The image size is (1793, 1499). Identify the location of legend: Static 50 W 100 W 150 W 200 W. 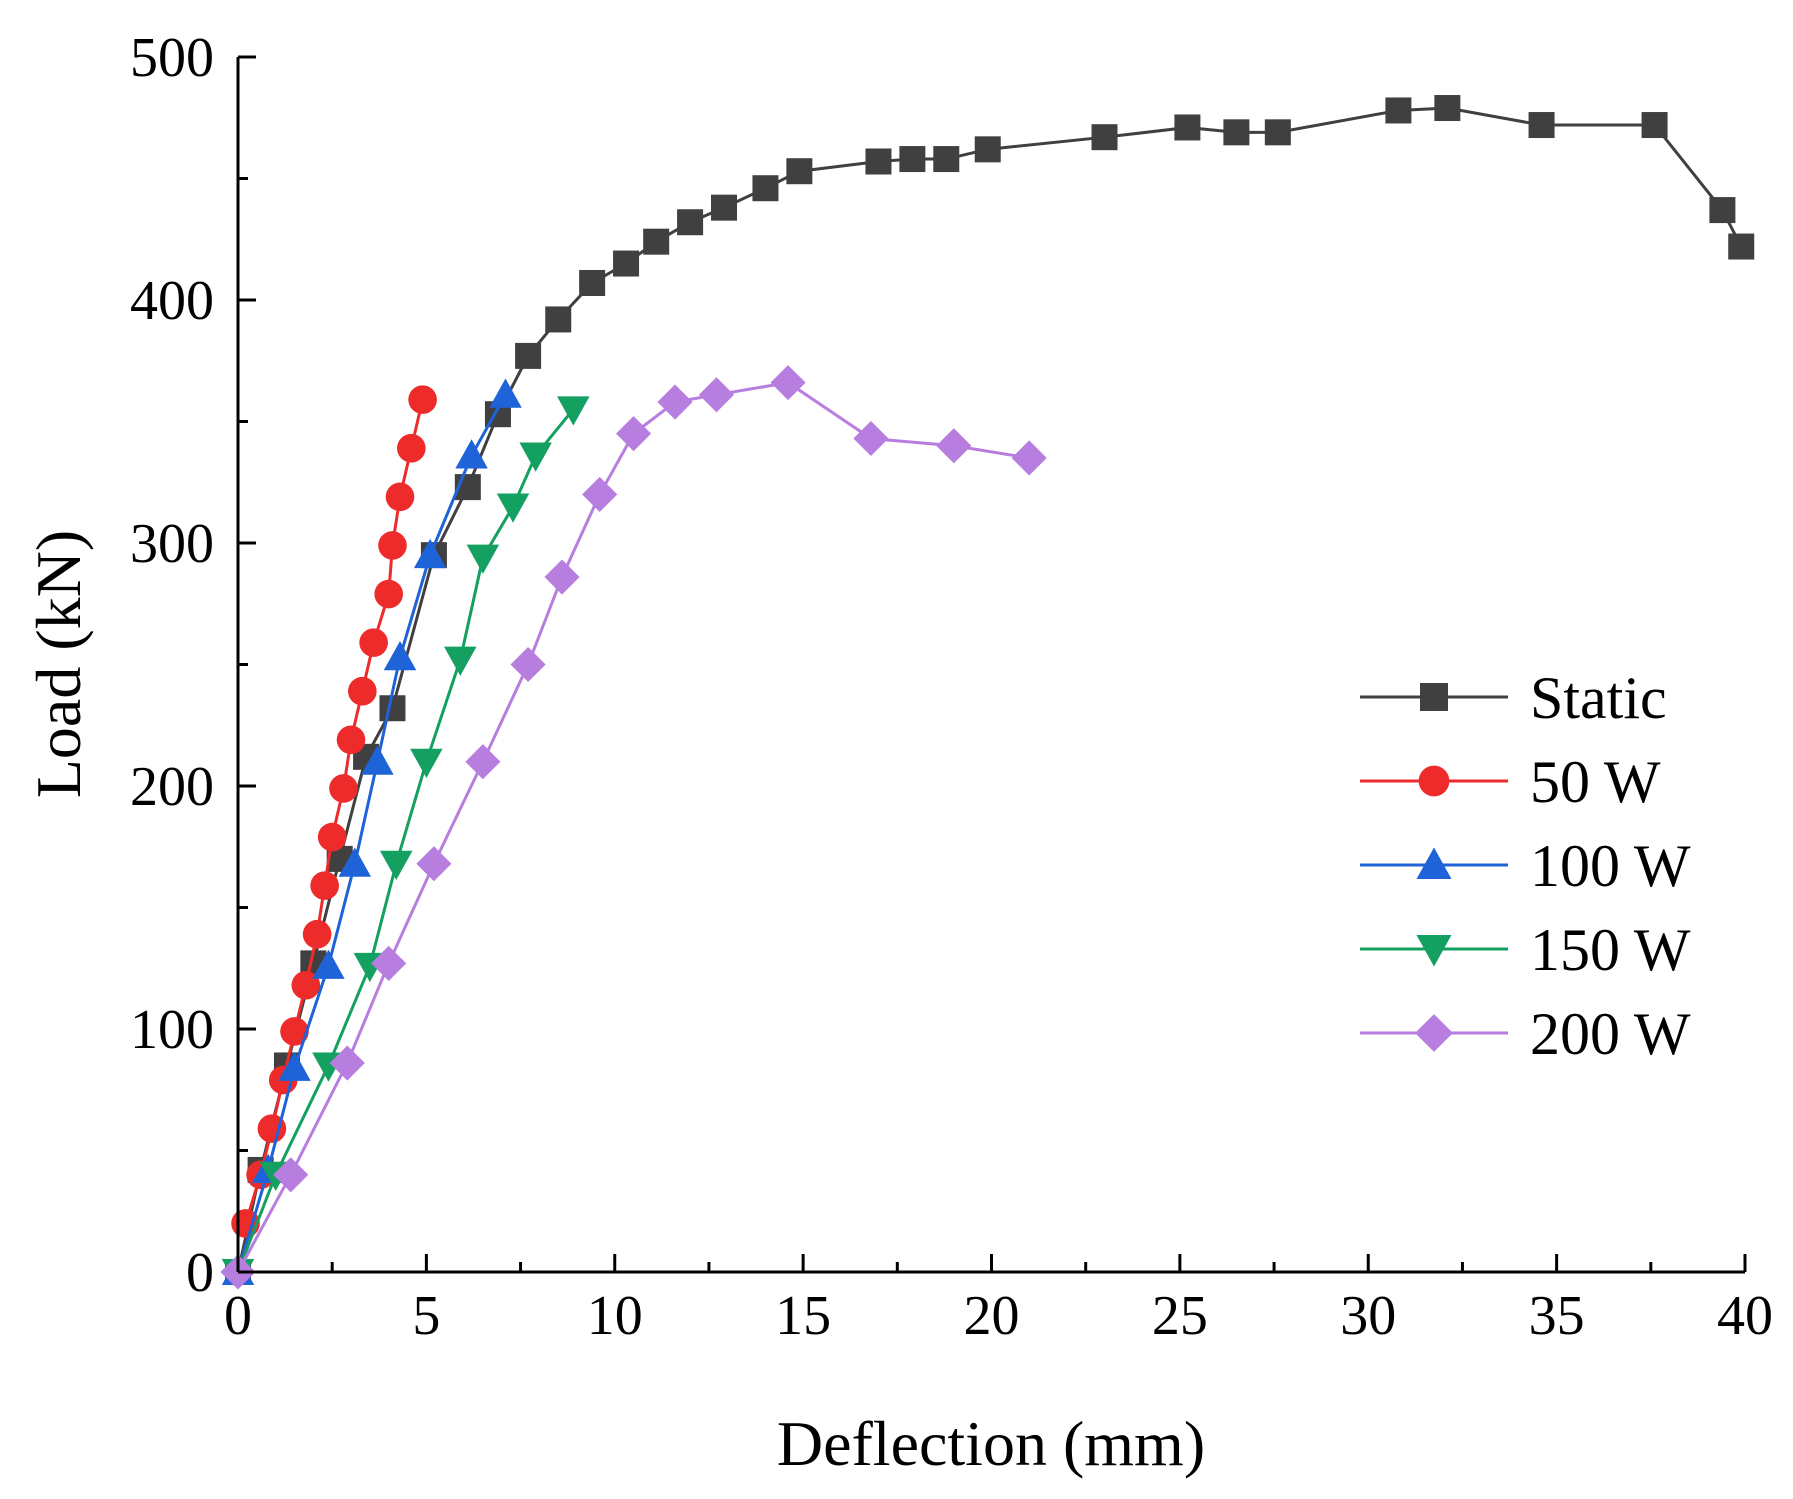
(1525, 866).